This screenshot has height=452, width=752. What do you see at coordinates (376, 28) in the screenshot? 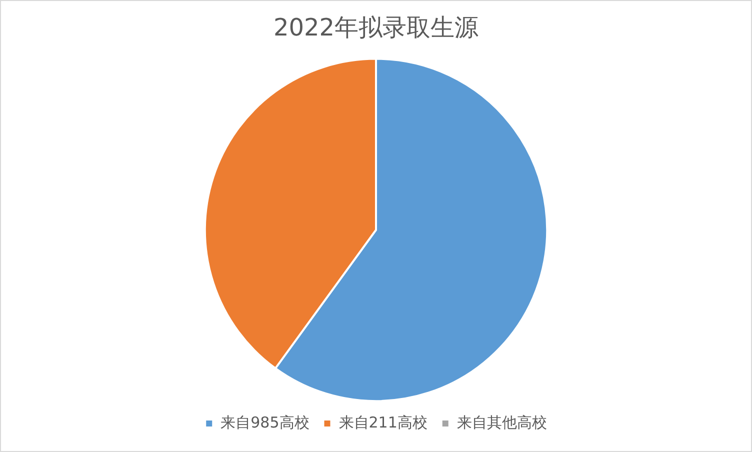
I see `chart-title: 2022年拟录取生源` at bounding box center [376, 28].